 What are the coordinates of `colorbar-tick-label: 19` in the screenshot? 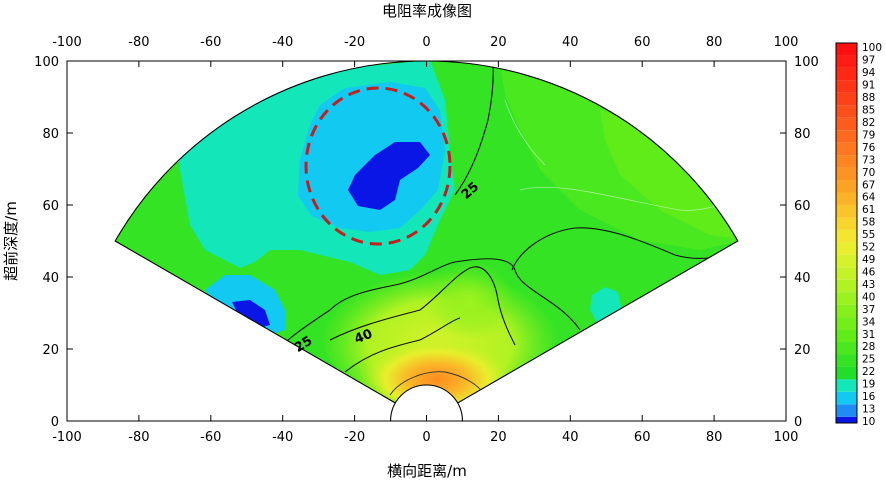 It's located at (868, 385).